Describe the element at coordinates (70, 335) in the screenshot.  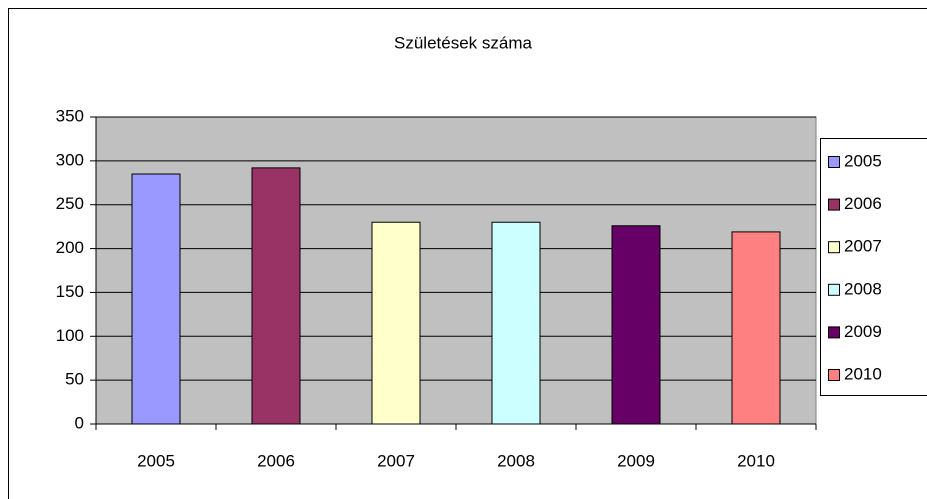
I see `y-tick-label: 100` at that location.